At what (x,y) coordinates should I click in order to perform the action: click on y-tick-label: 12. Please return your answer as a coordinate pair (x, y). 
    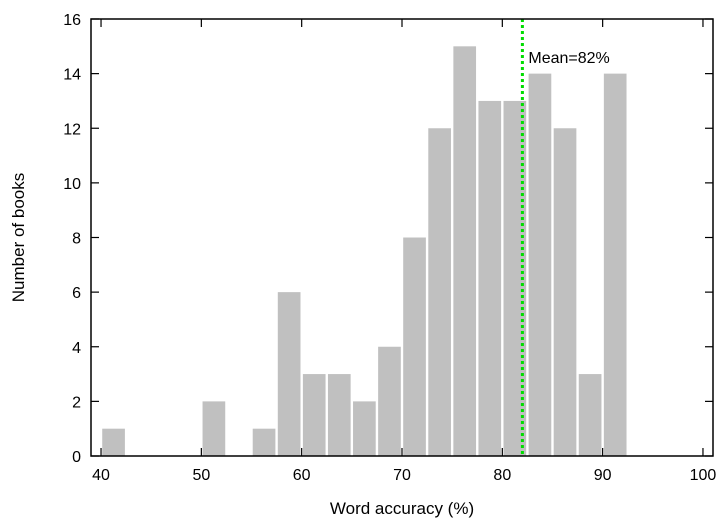
    Looking at the image, I should click on (72, 129).